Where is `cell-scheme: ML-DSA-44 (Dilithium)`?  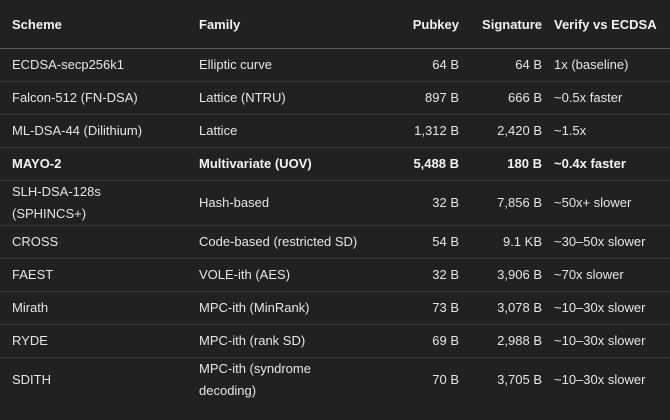
cell-scheme: ML-DSA-44 (Dilithium) is located at coordinates (93, 131).